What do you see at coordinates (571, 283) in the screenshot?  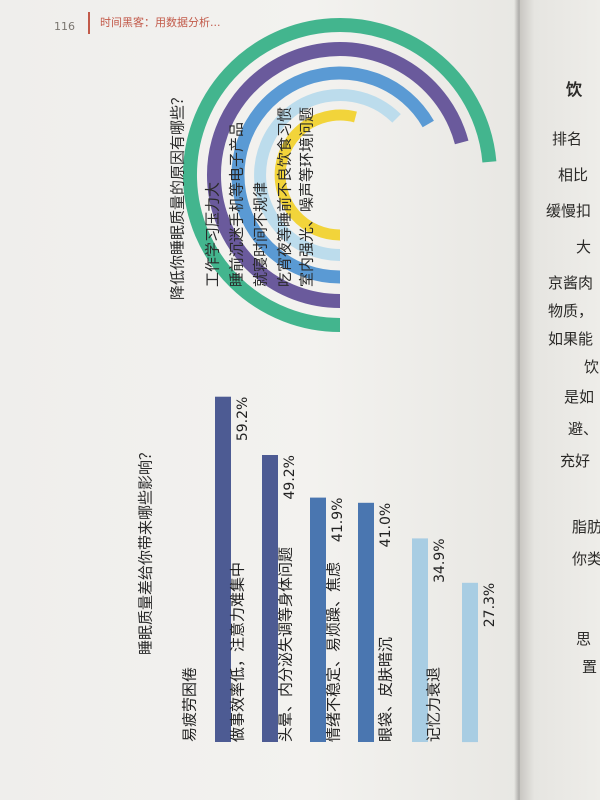 I see `right-text-fragment: 京酱肉` at bounding box center [571, 283].